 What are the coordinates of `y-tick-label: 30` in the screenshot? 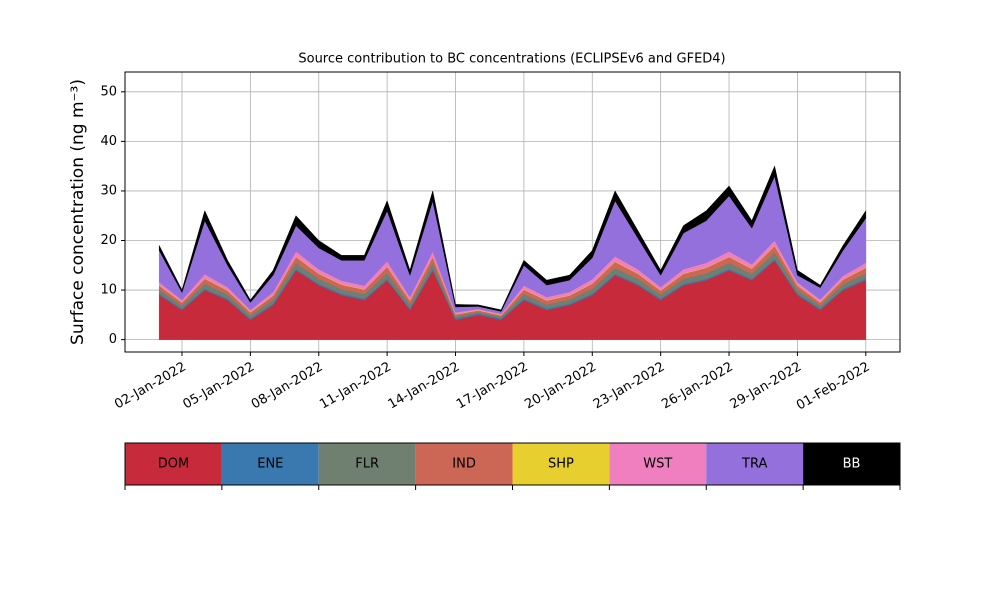 It's located at (108, 190).